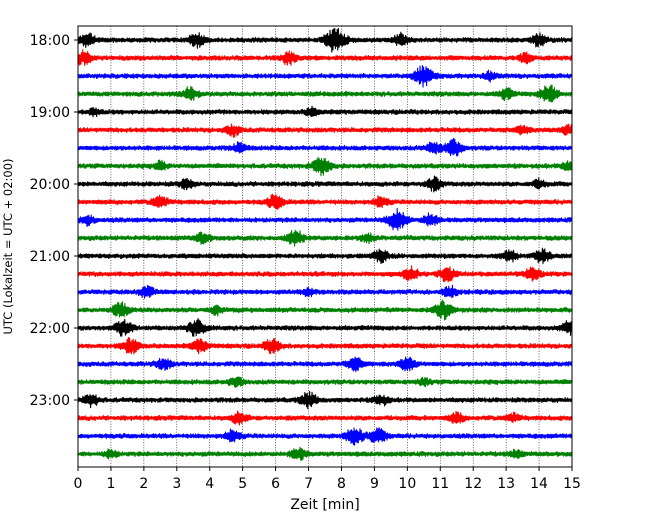 The width and height of the screenshot is (650, 520). Describe the element at coordinates (473, 484) in the screenshot. I see `x-tick-label: 12` at that location.